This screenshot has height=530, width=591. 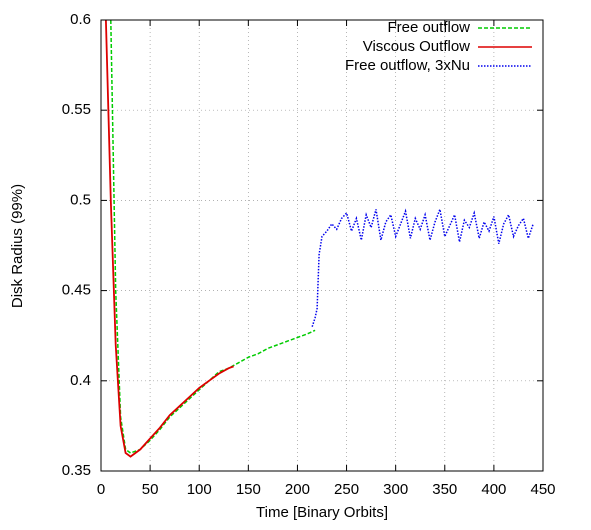 I want to click on x-tick-label: 200, so click(x=297, y=489).